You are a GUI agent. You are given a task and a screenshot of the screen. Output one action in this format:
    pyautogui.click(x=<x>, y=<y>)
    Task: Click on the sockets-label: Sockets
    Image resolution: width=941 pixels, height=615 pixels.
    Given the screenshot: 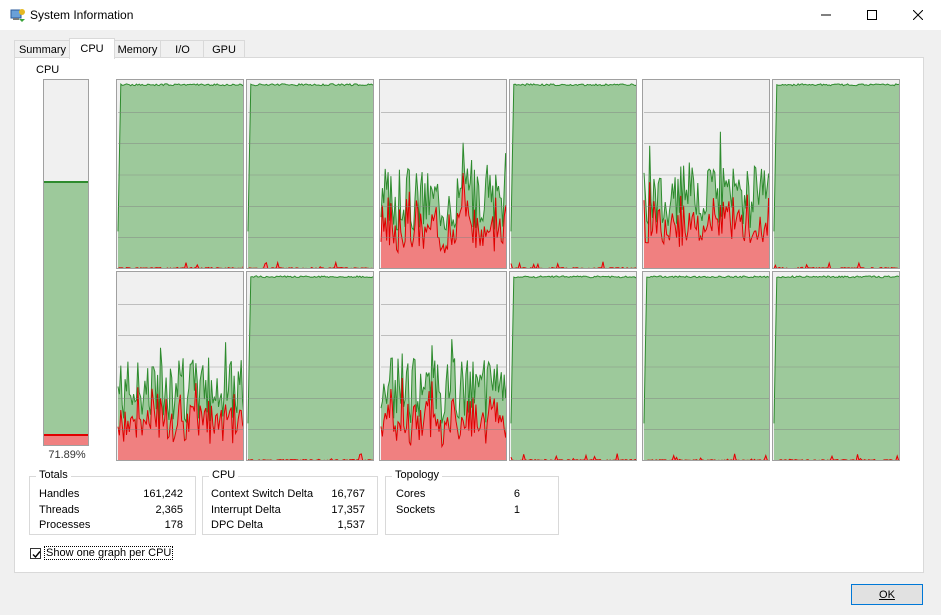 What is the action you would take?
    pyautogui.click(x=416, y=510)
    